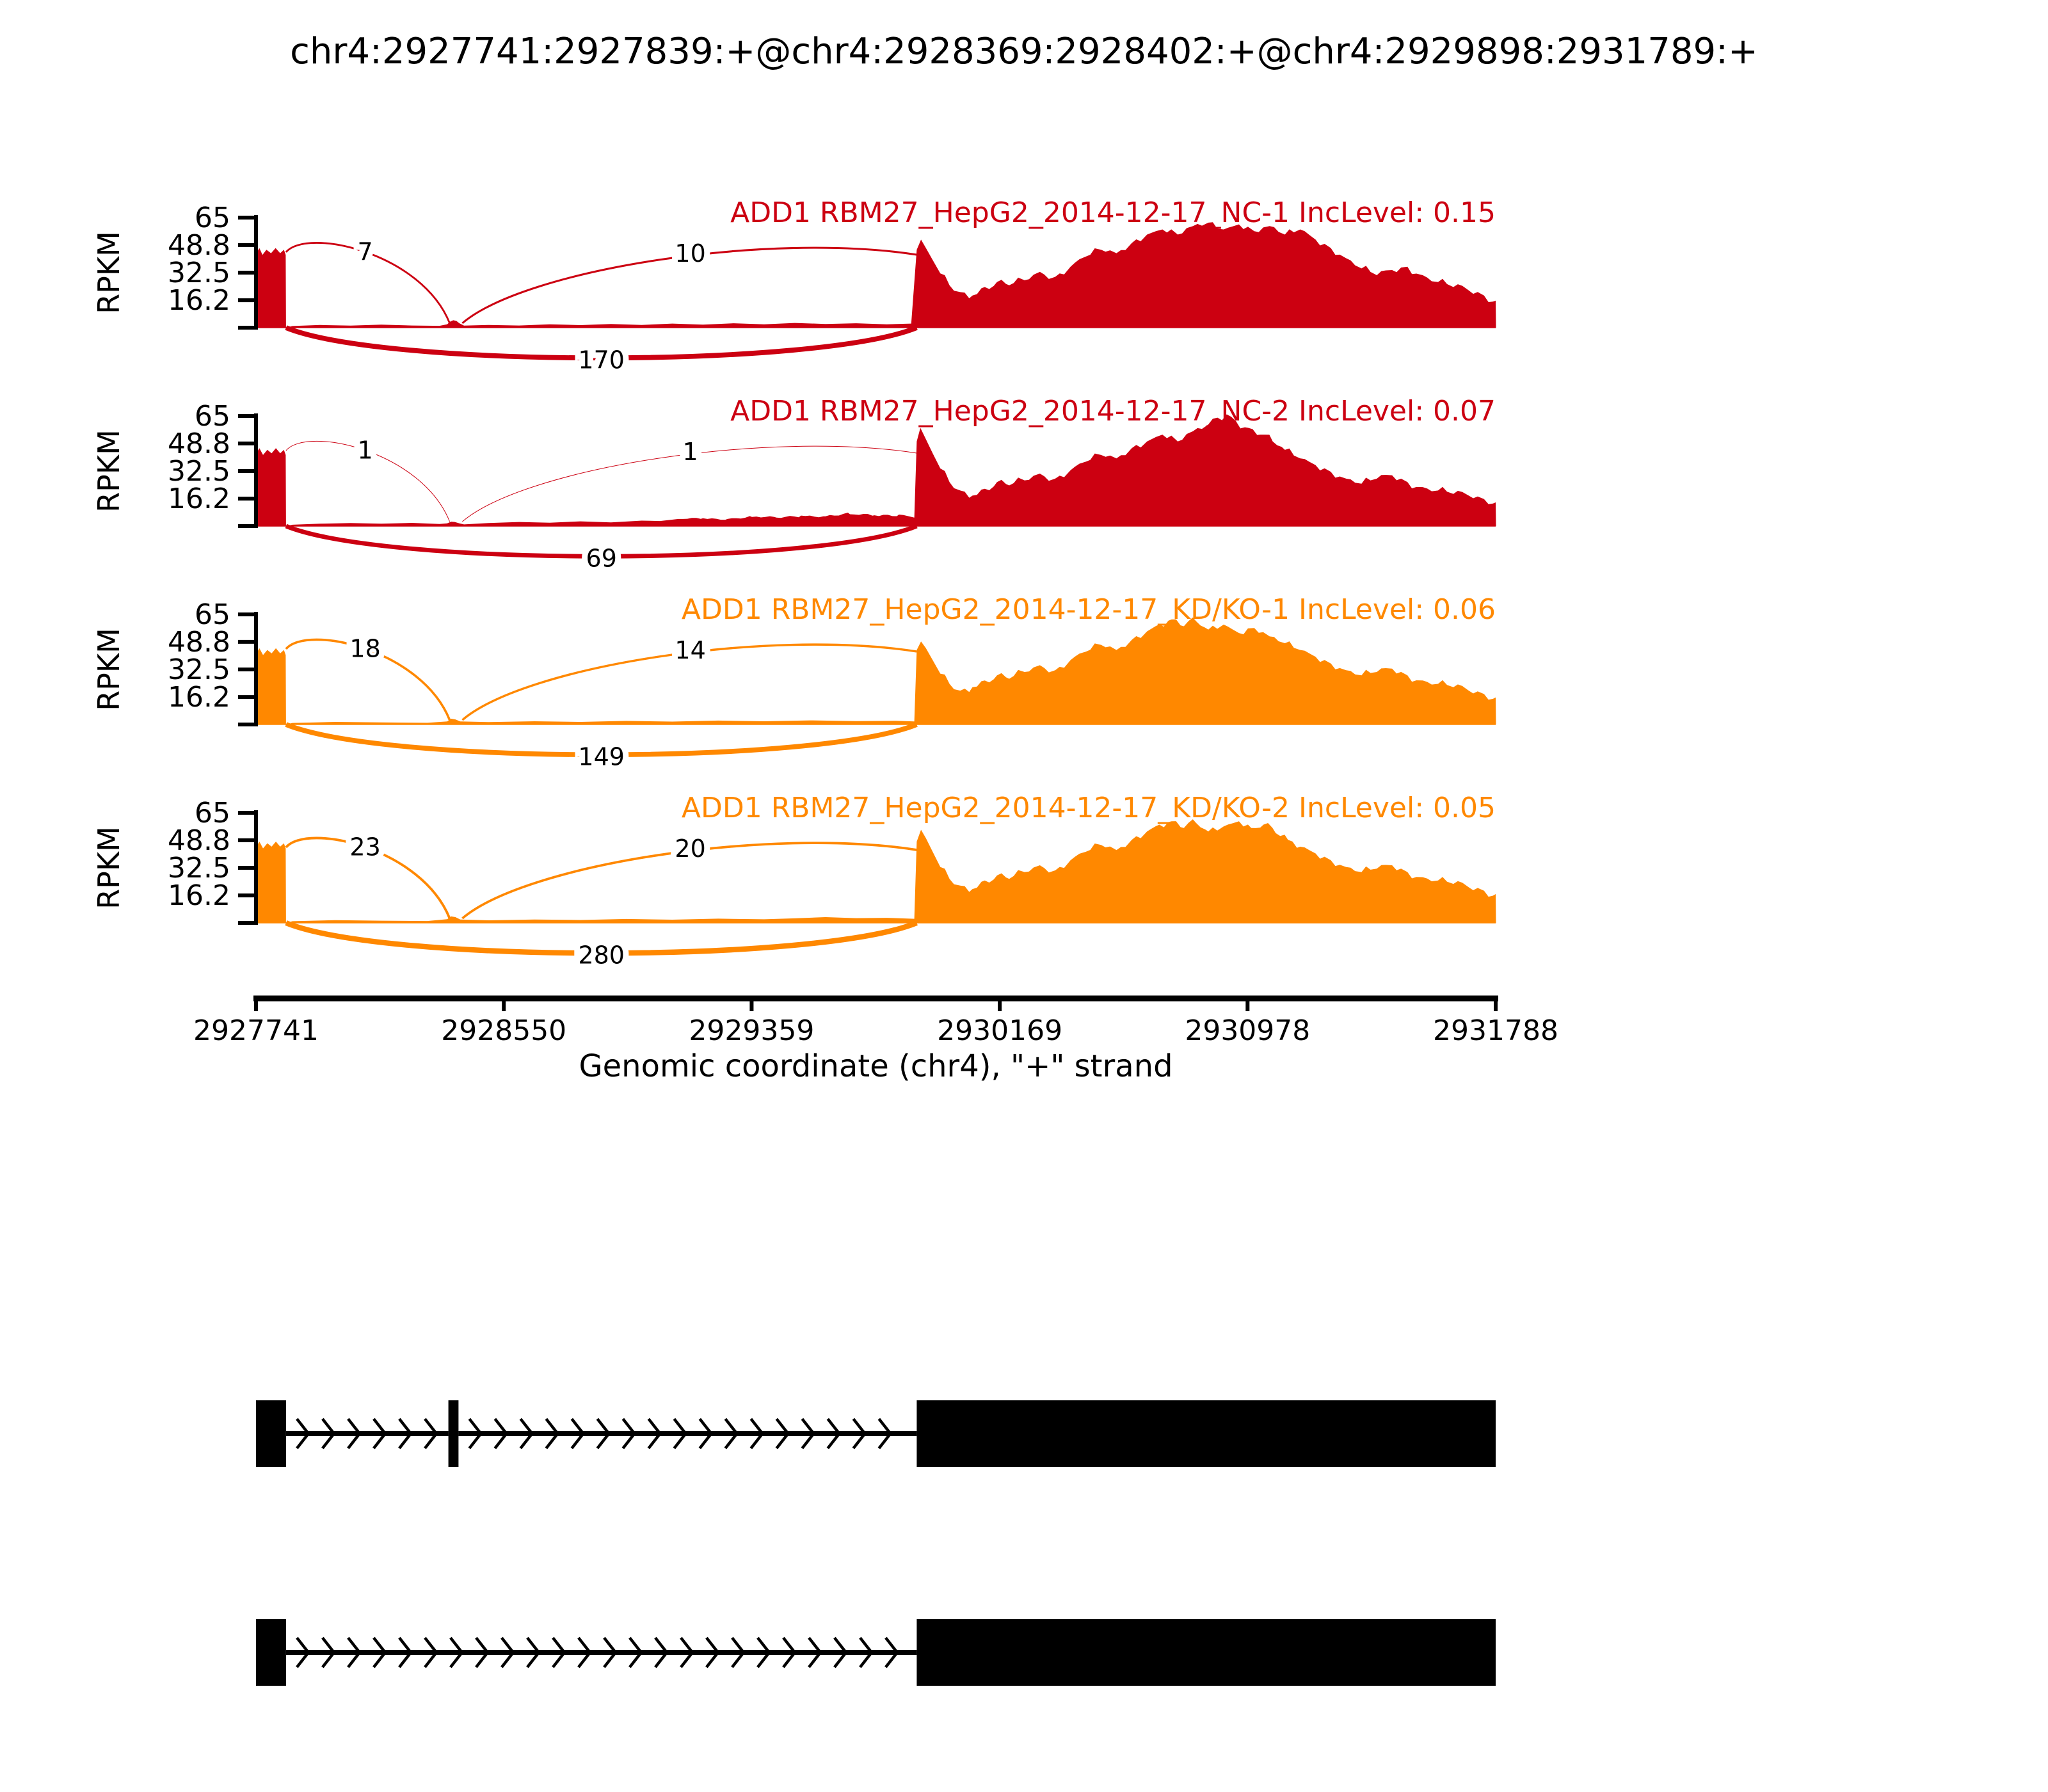 This screenshot has height=1792, width=2048. What do you see at coordinates (751, 1030) in the screenshot?
I see `x-tick-label: 2929359` at bounding box center [751, 1030].